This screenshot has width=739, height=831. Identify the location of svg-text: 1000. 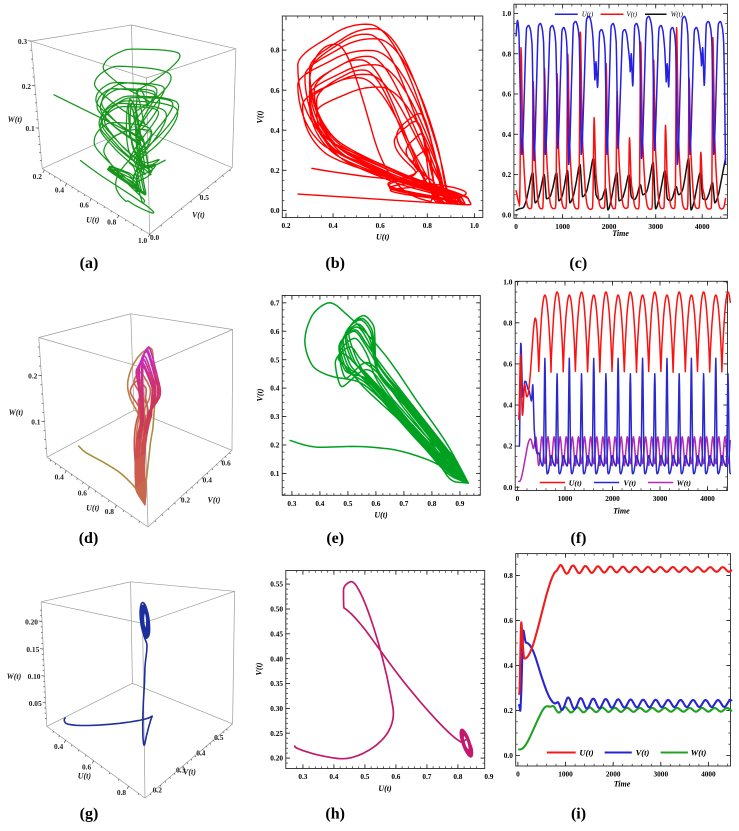
(562, 226).